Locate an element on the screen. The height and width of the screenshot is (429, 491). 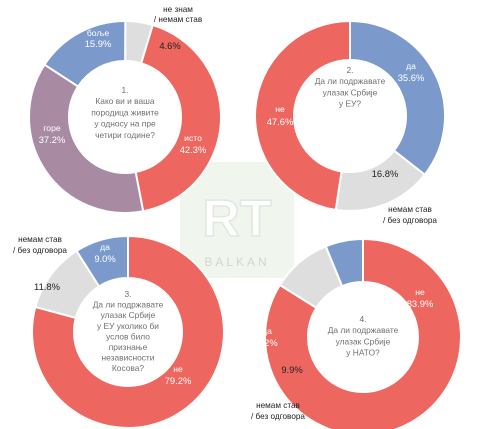
slice-value: 9.9% is located at coordinates (291, 369).